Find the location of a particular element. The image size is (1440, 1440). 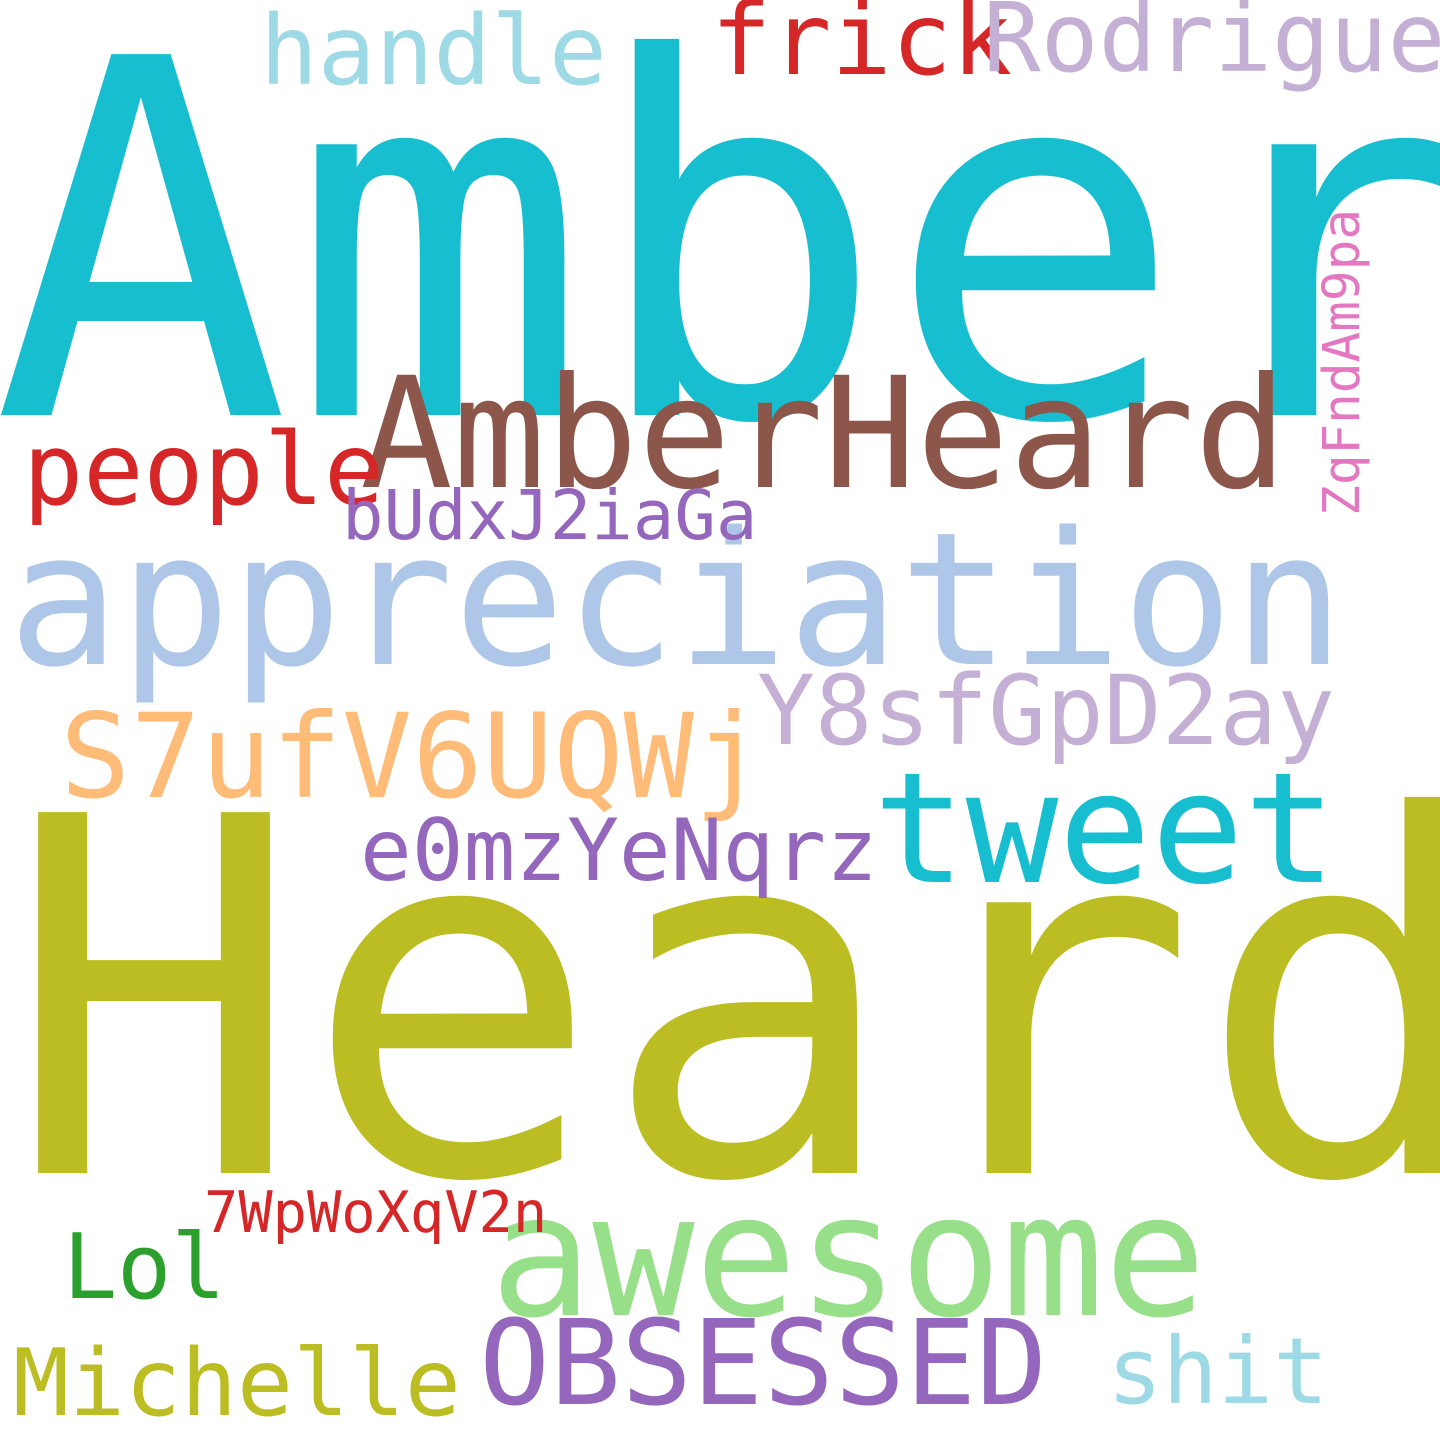

word-awesome: awesome is located at coordinates (848, 1257).